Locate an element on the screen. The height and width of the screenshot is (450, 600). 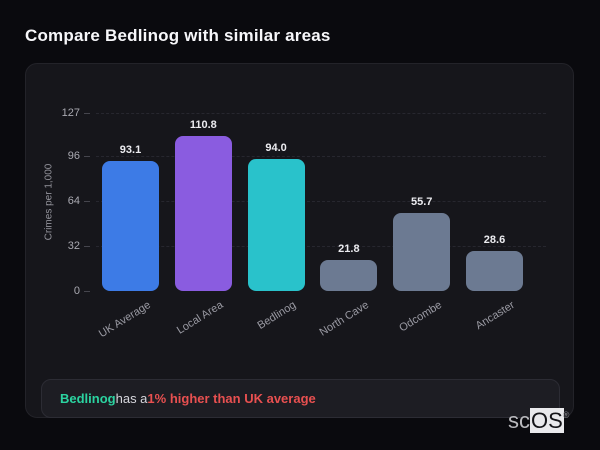
logo-suffix: OS is located at coordinates (547, 420).